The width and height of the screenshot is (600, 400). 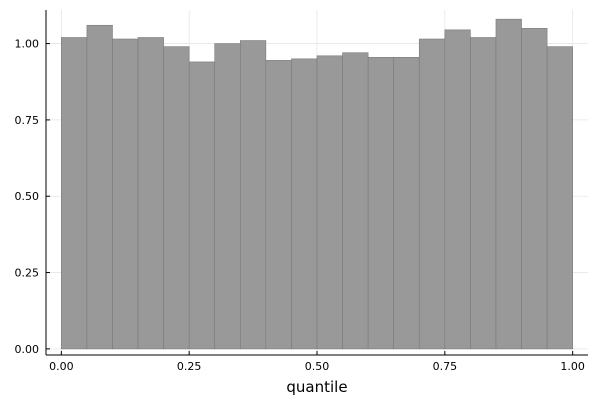 What do you see at coordinates (27, 44) in the screenshot?
I see `y-tick-label-4: 1.00` at bounding box center [27, 44].